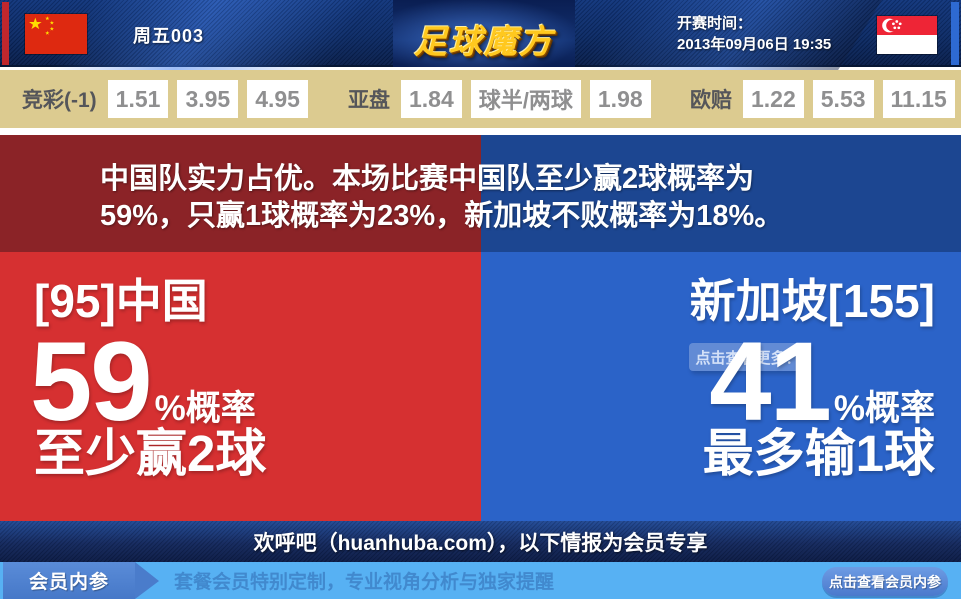 This screenshot has width=961, height=604. I want to click on asian-handicap-line: 球半/两球, so click(525, 99).